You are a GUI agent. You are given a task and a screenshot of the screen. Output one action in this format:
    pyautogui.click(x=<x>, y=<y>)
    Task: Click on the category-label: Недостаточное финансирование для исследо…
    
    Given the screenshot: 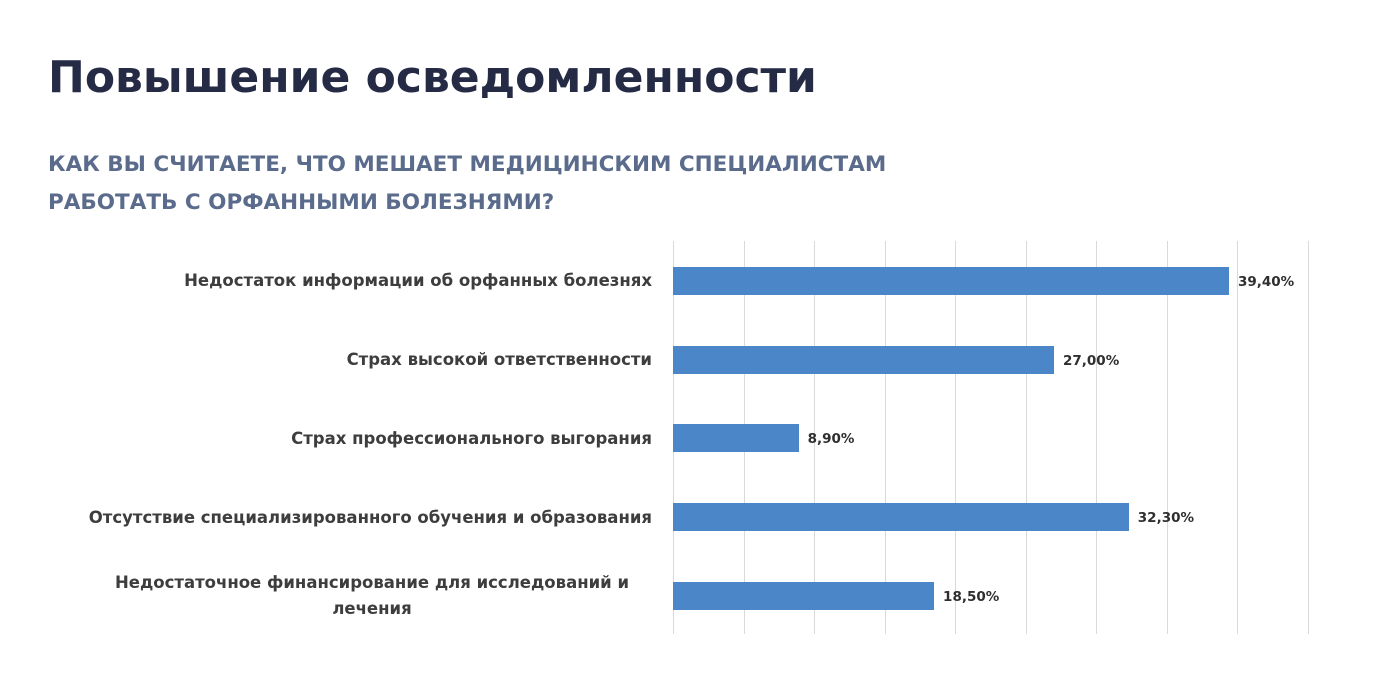 What is the action you would take?
    pyautogui.click(x=372, y=595)
    